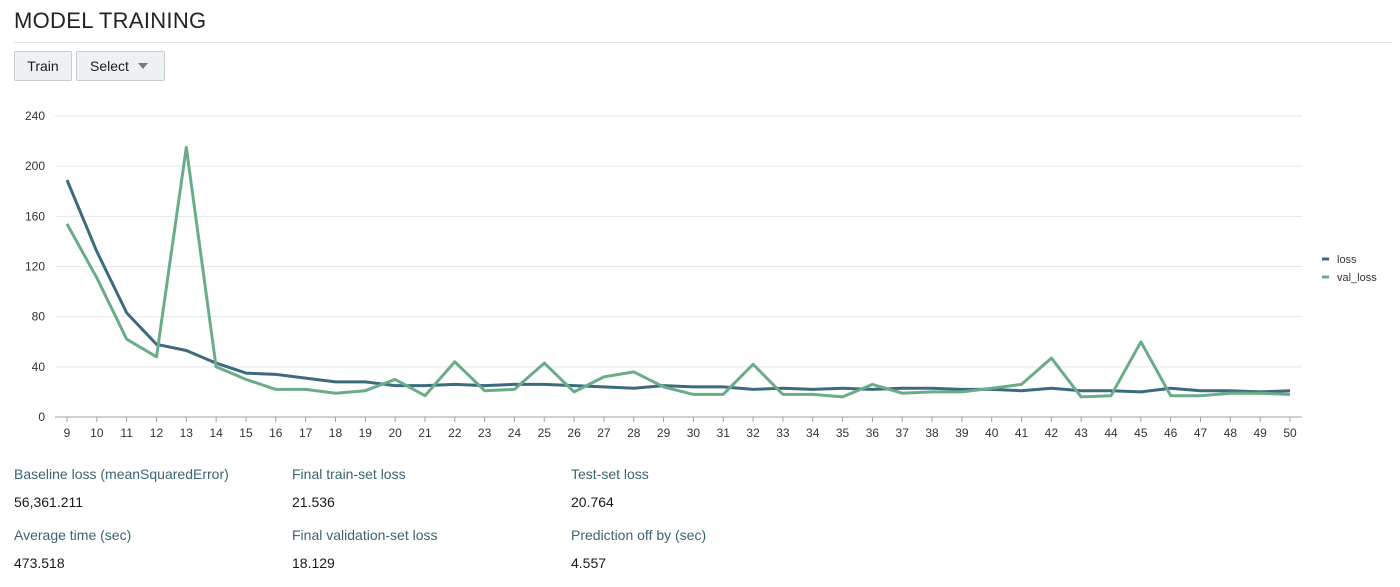 This screenshot has height=587, width=1400. I want to click on x-tick-label: 47, so click(1201, 433).